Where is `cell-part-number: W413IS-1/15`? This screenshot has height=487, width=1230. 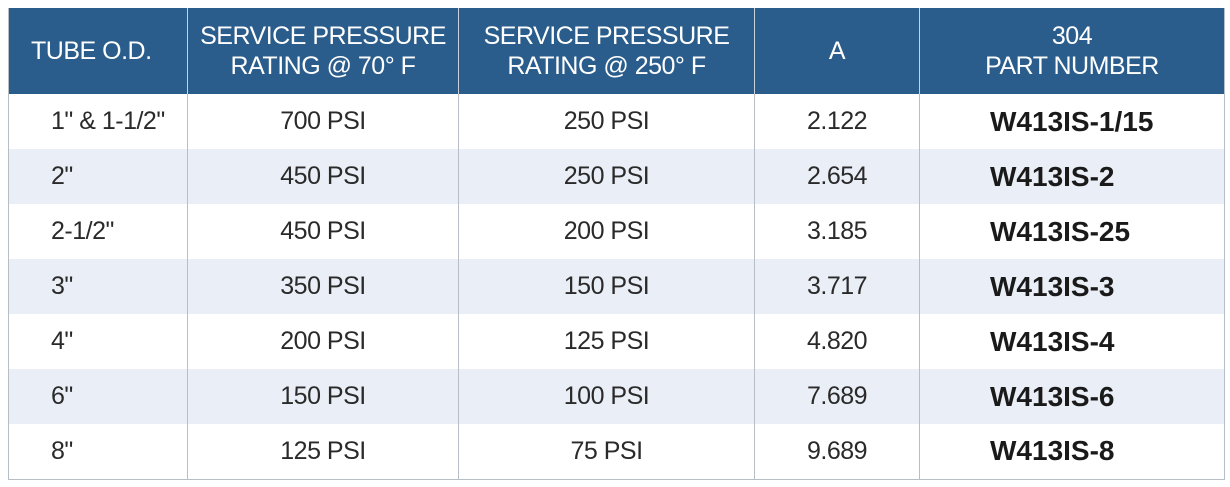 cell-part-number: W413IS-1/15 is located at coordinates (1072, 121).